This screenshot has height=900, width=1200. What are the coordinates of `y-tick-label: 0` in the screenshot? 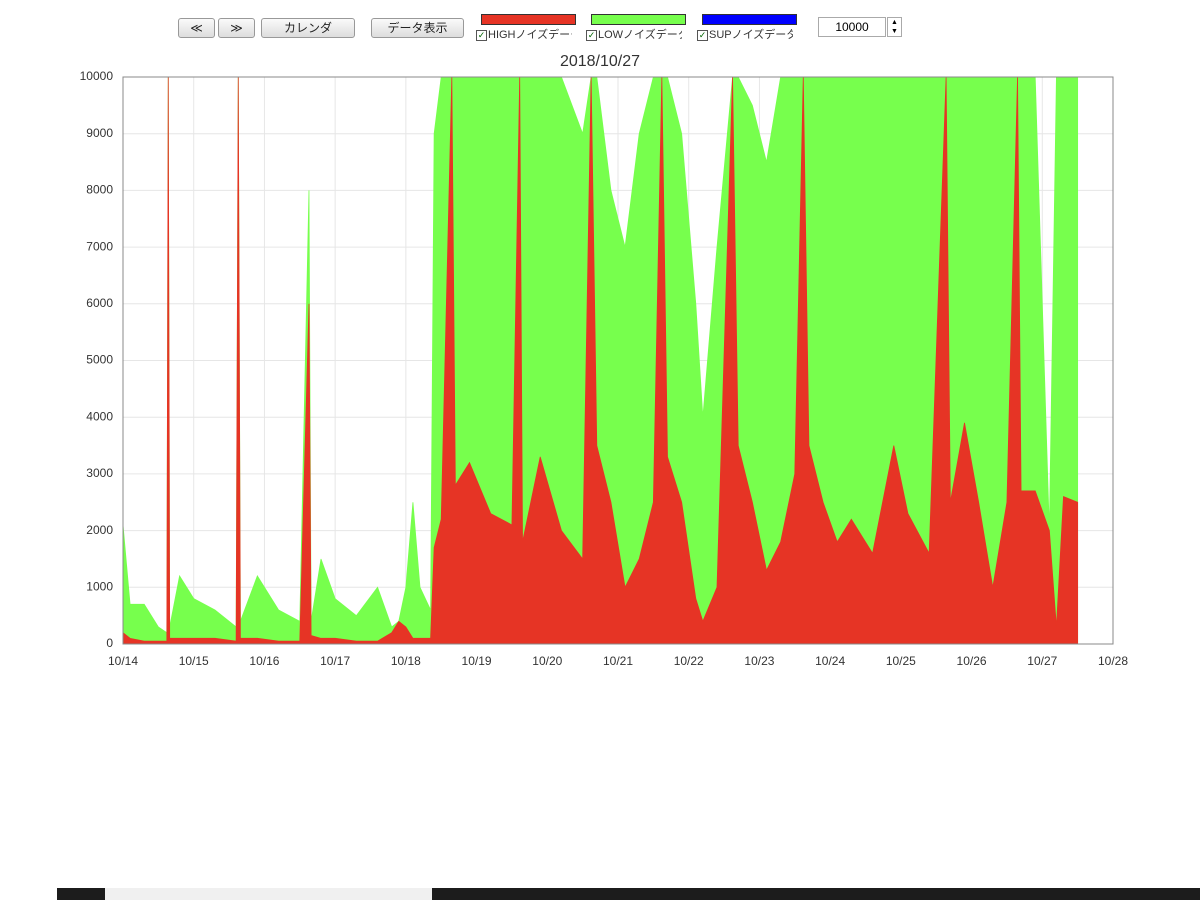 It's located at (109, 643).